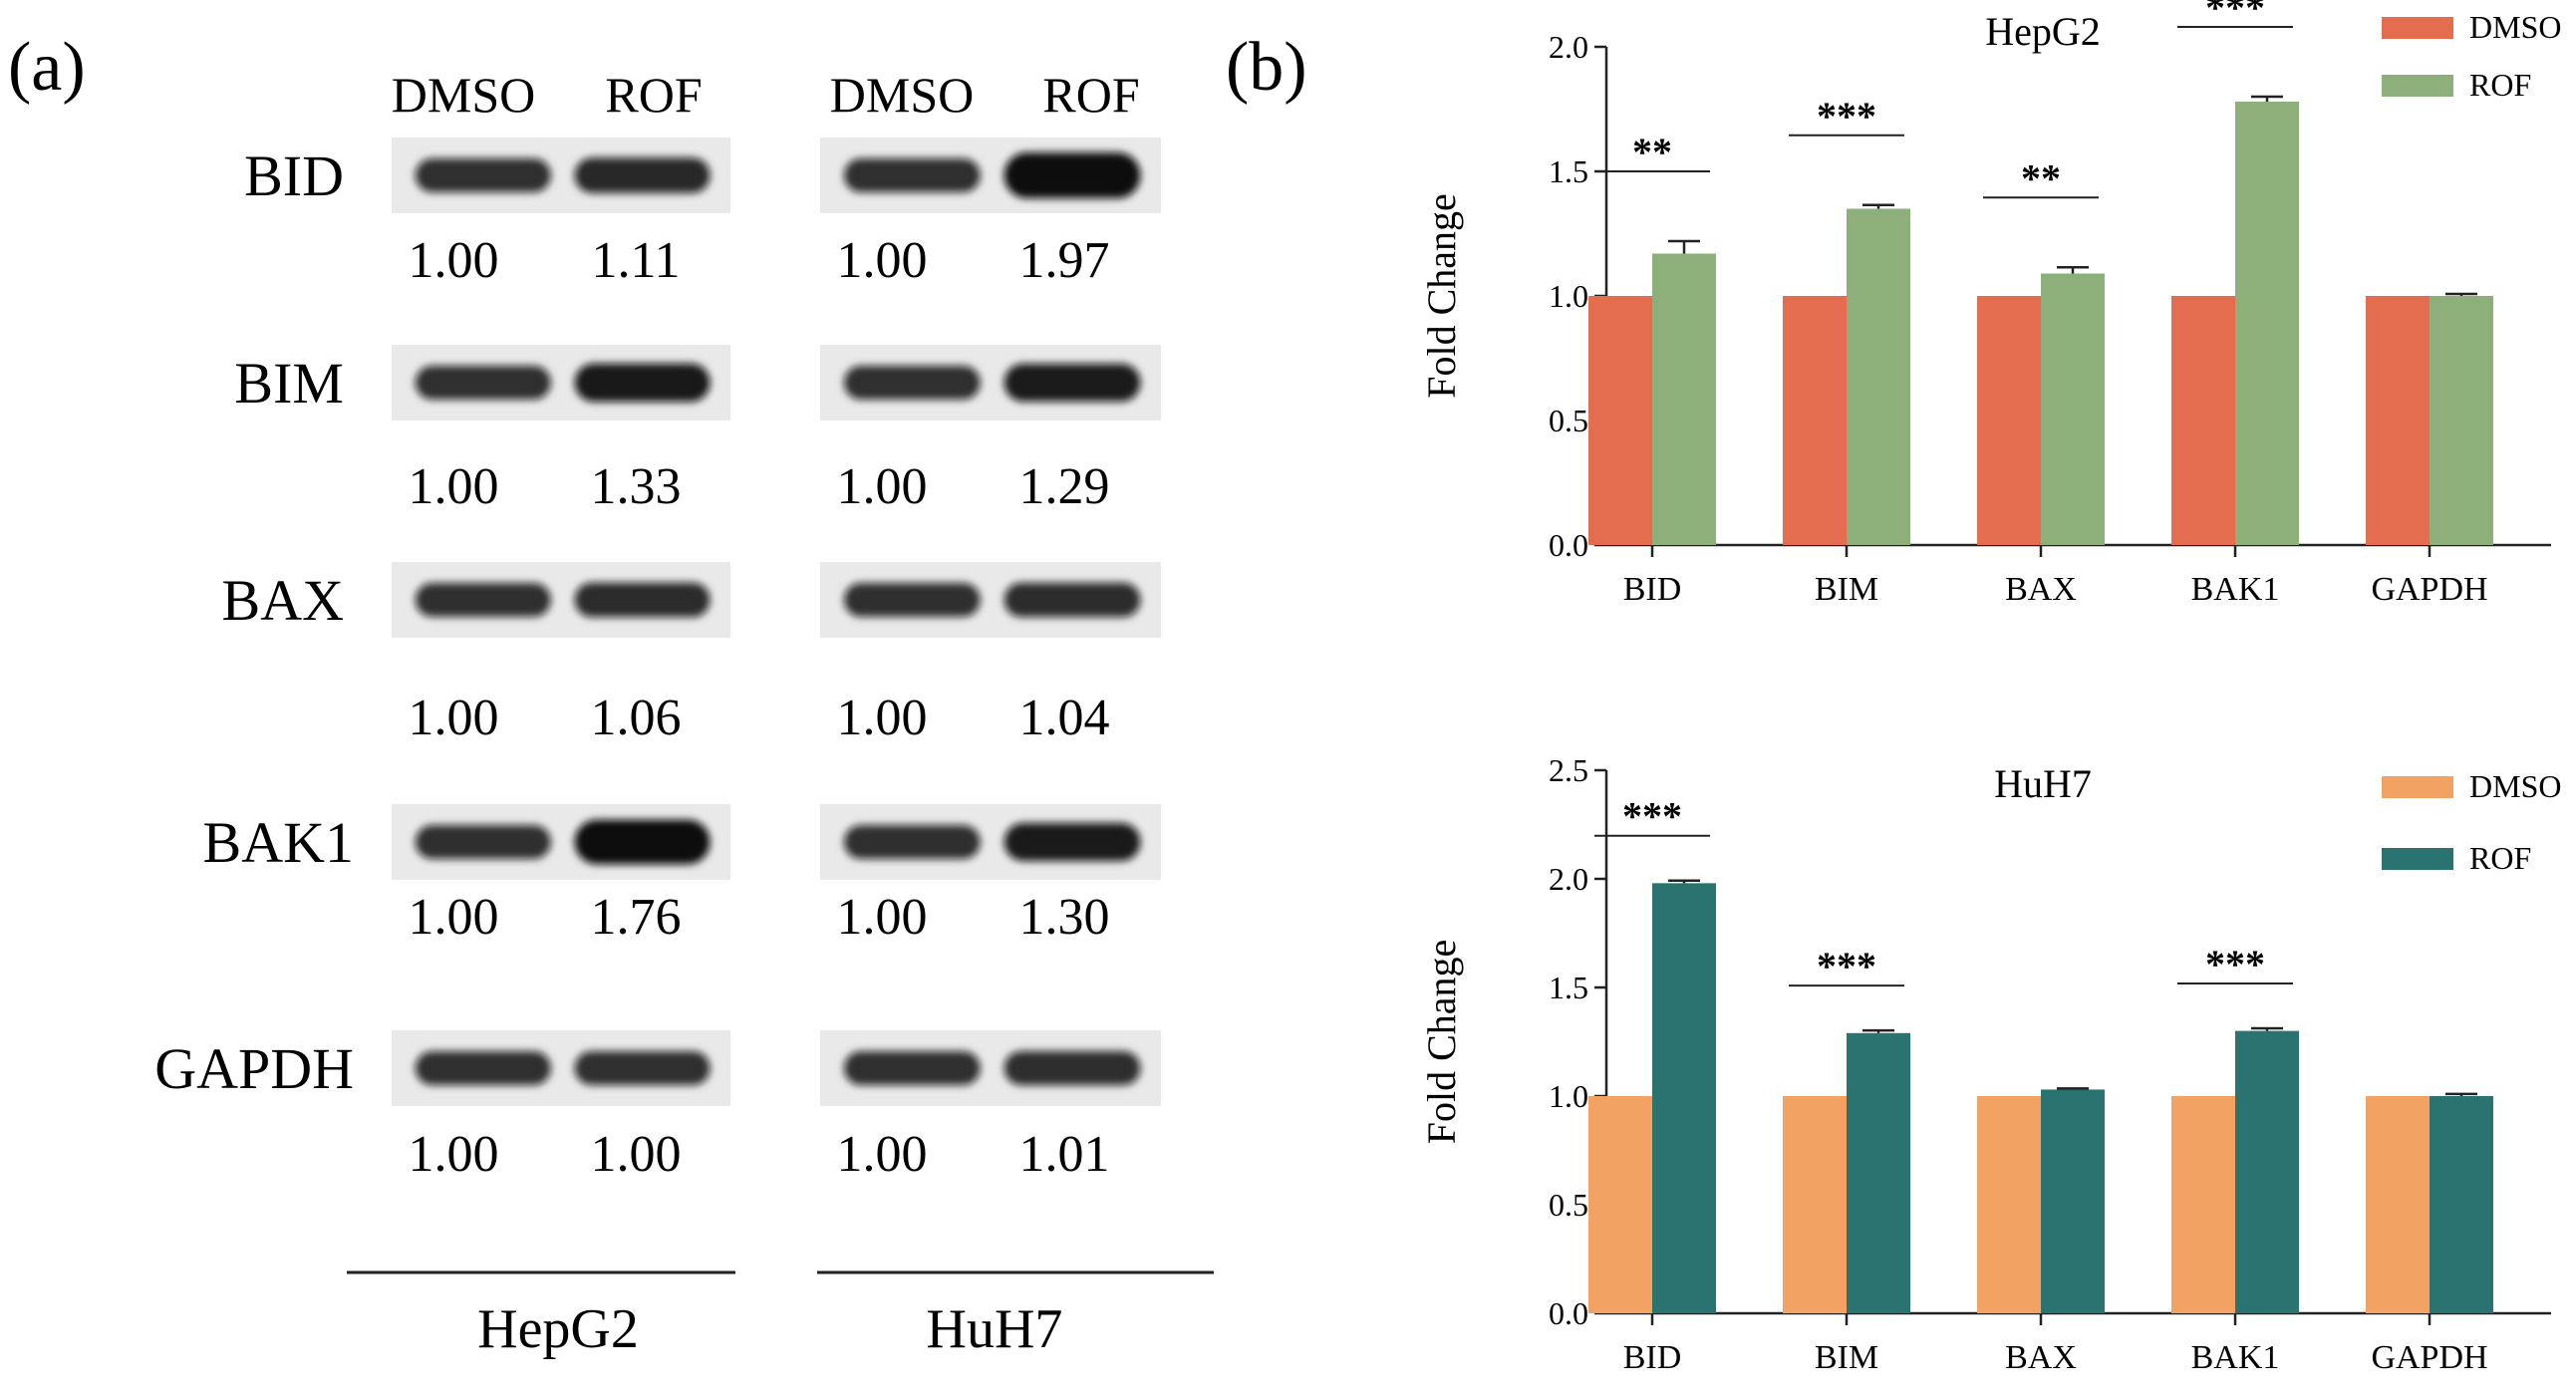 This screenshot has height=1398, width=2576. I want to click on bar-huh7-bak1-rof, so click(2267, 1171).